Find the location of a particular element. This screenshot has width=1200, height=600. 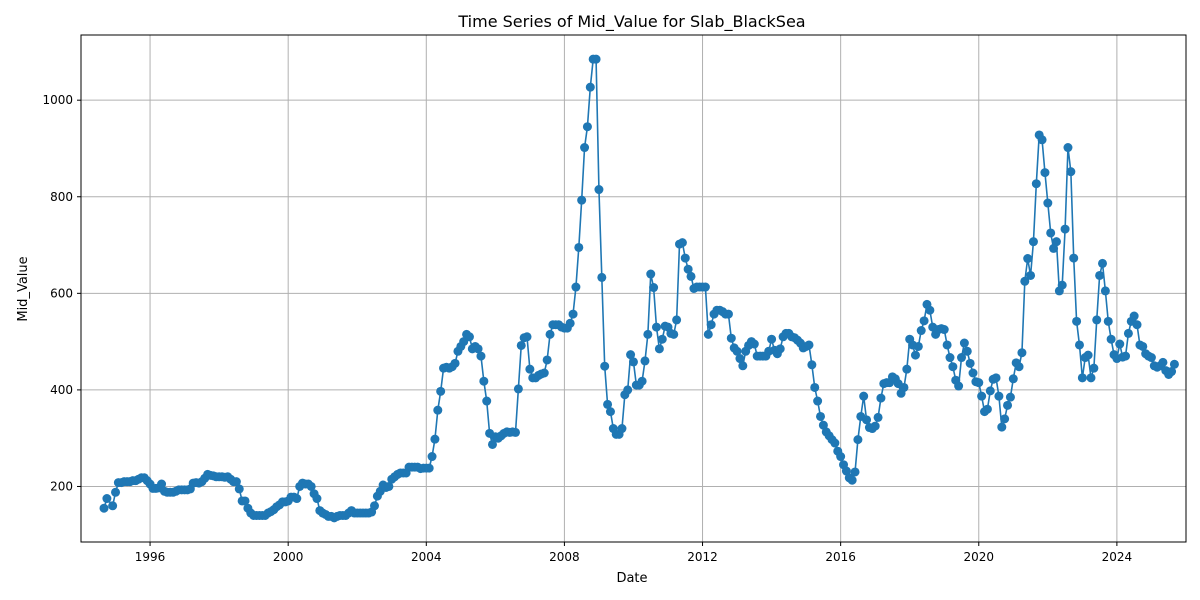

y-tick-label: 200 is located at coordinates (61, 486).